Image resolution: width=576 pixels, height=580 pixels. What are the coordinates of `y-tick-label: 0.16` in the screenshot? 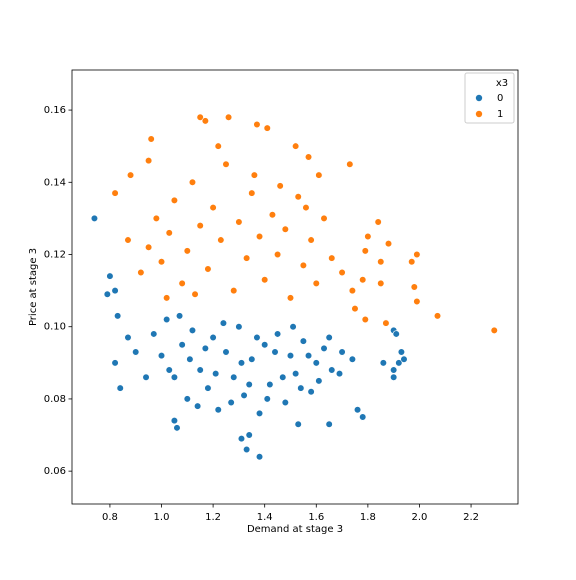 It's located at (55, 110).